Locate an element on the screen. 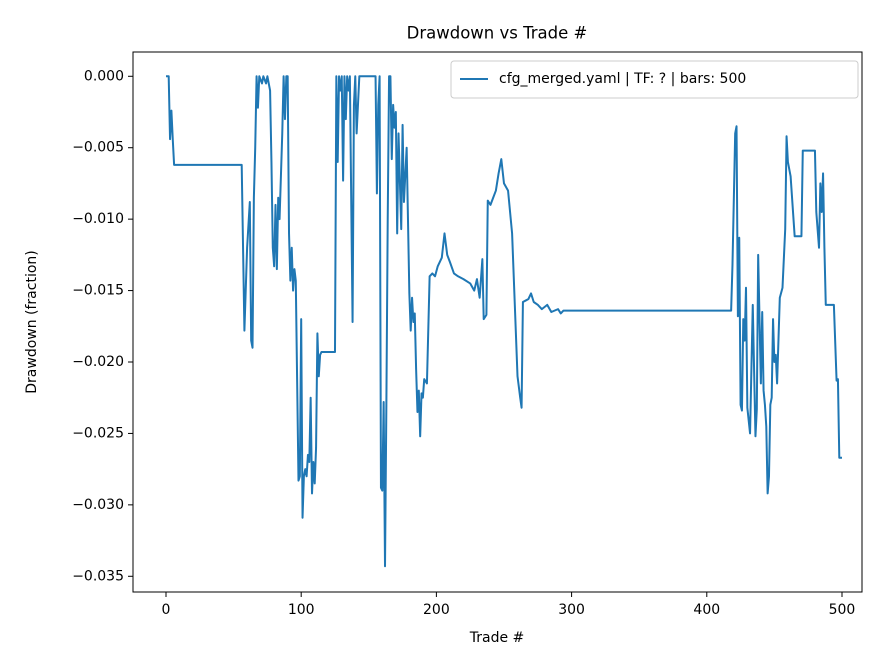 The height and width of the screenshot is (672, 896). y-tick-label: −0.025 is located at coordinates (98, 433).